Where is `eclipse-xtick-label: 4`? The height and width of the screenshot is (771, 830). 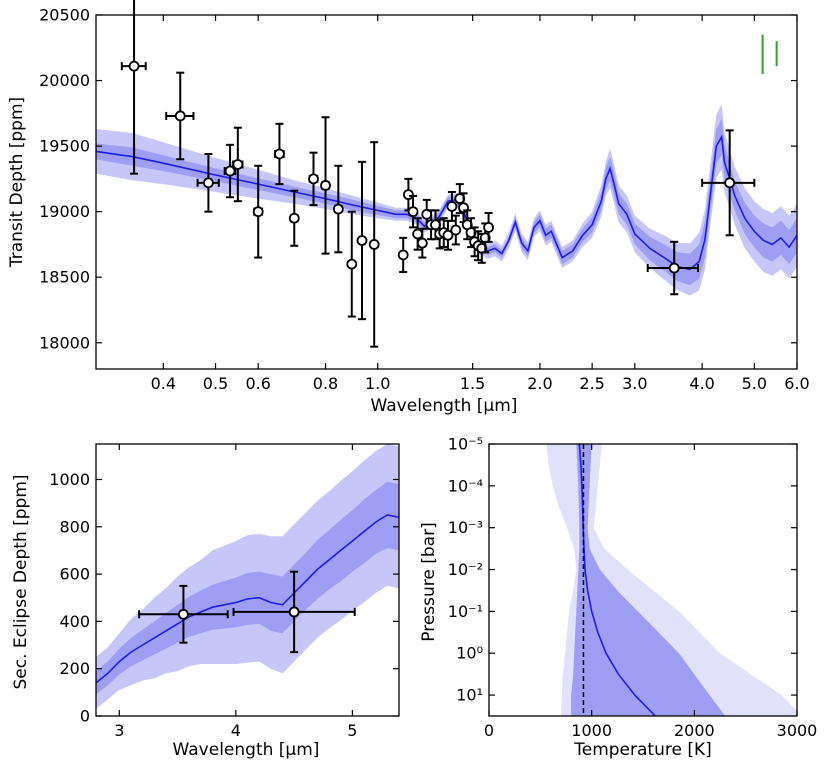
eclipse-xtick-label: 4 is located at coordinates (236, 730).